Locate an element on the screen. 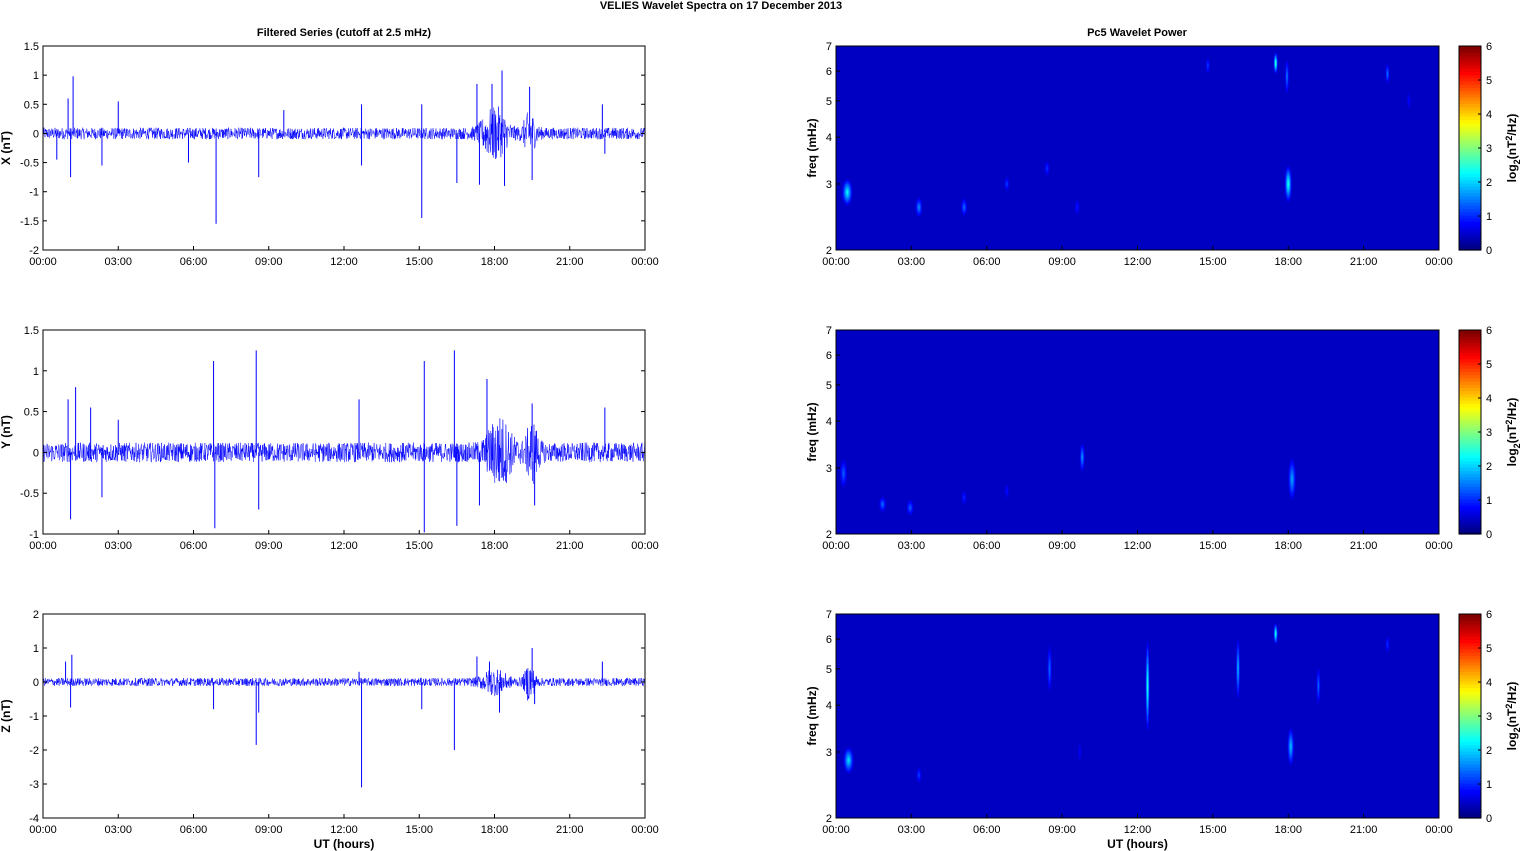 The width and height of the screenshot is (1522, 851). y-axis-label: Z (nT) is located at coordinates (6, 715).